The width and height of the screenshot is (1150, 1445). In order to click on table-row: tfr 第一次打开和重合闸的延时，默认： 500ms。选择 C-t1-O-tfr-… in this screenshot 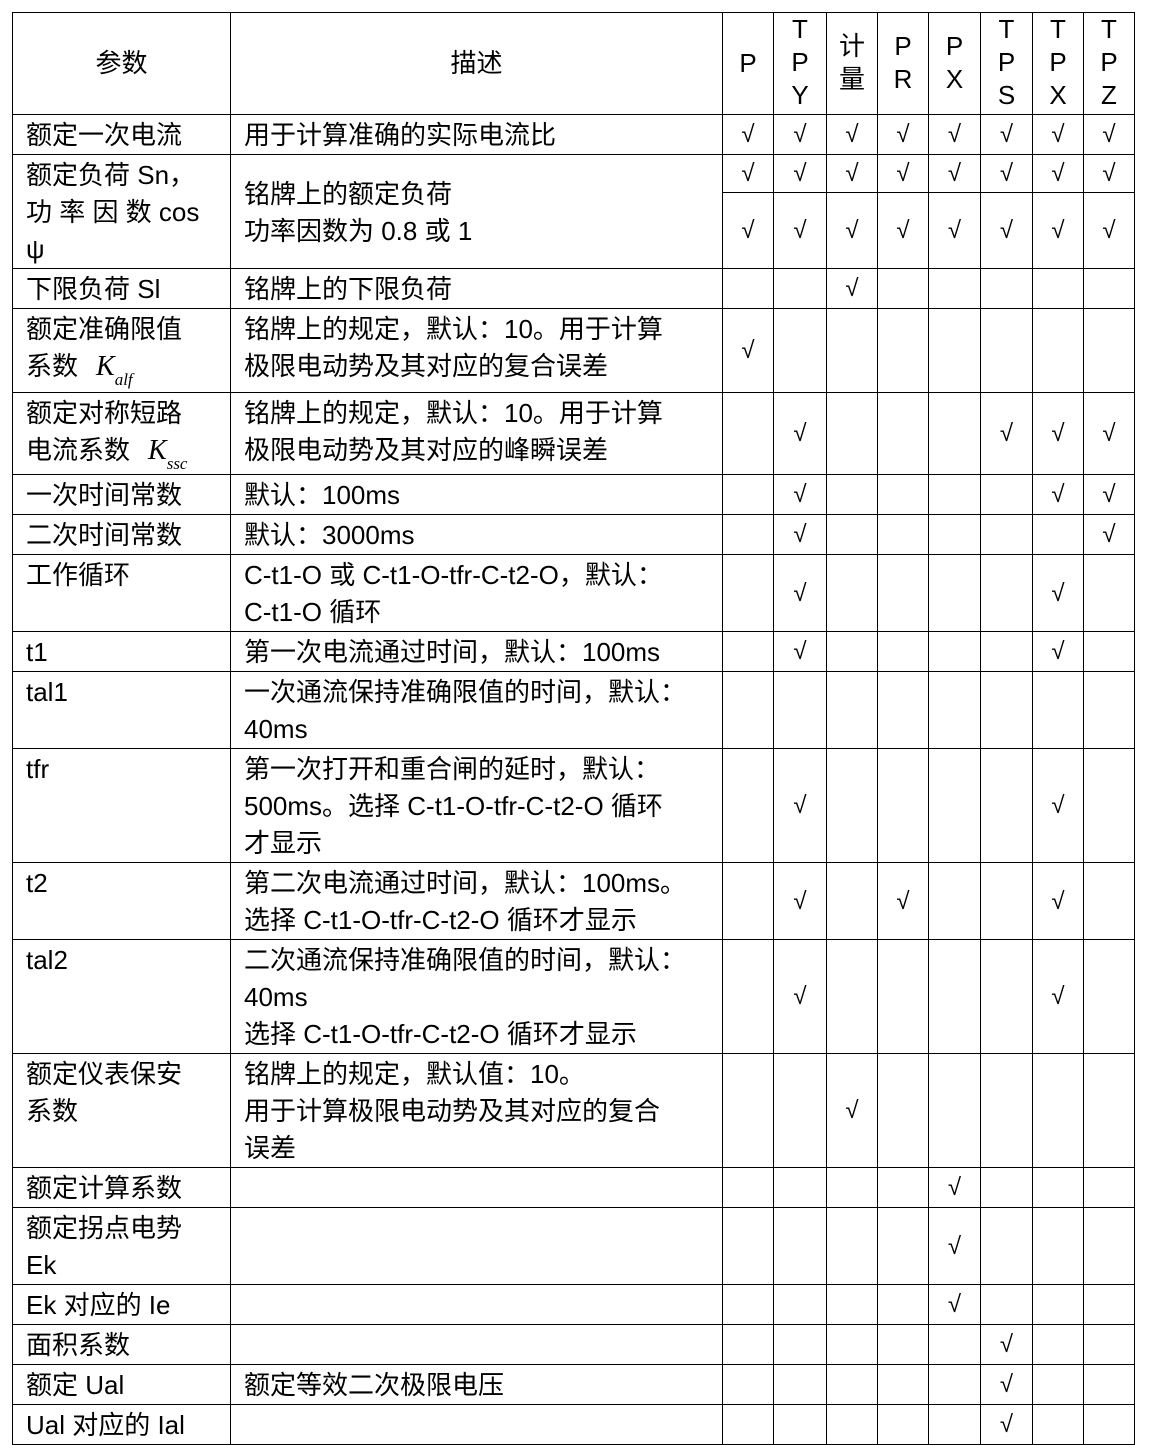, I will do `click(573, 805)`.